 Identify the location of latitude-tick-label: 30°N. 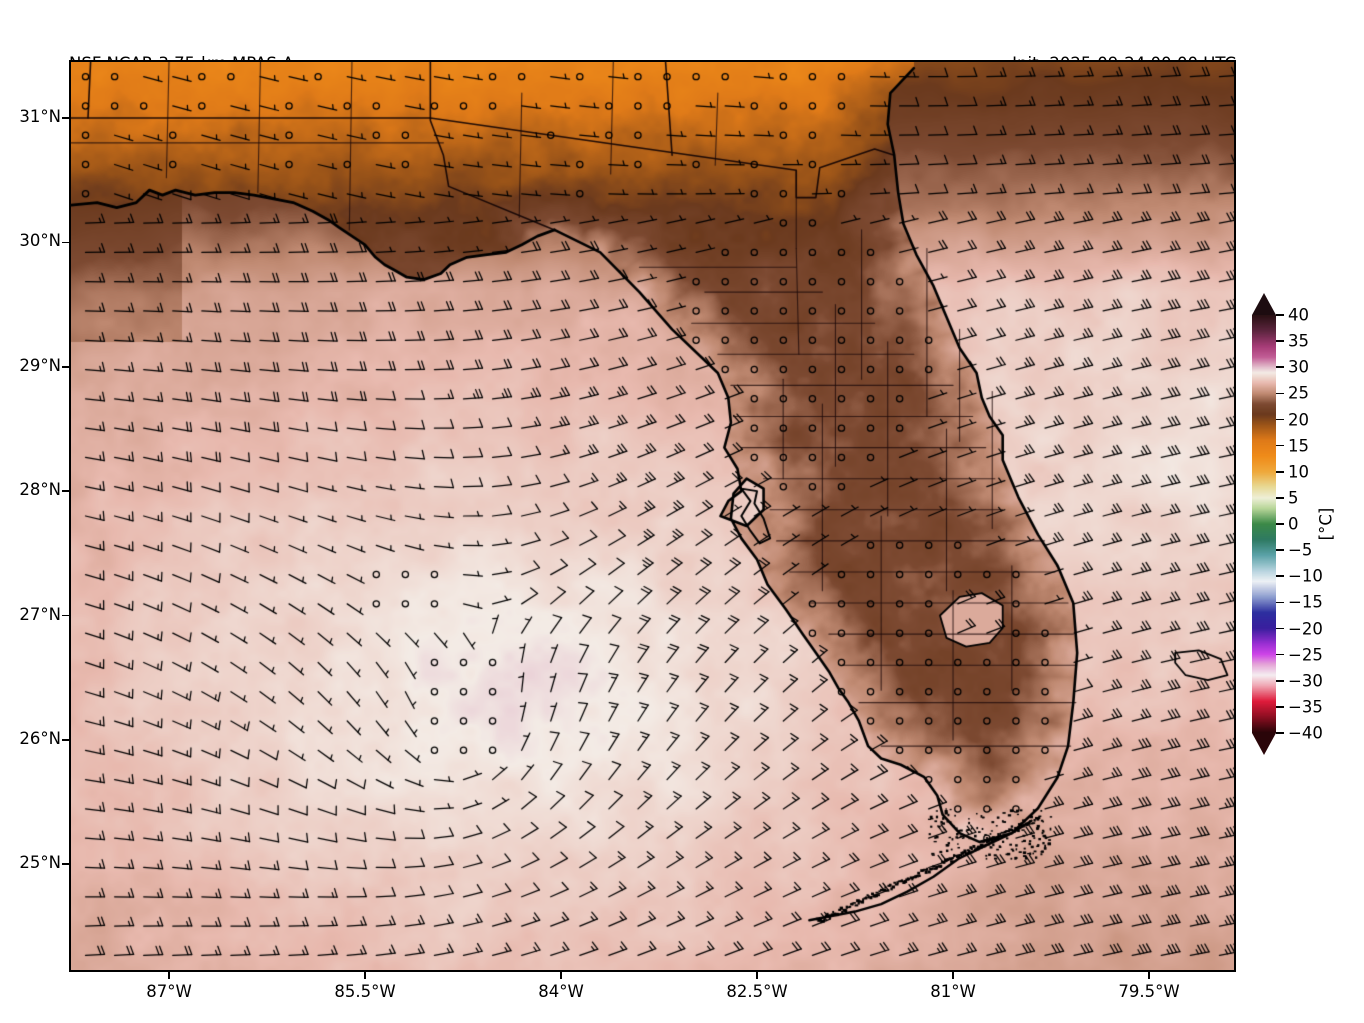
(40, 241).